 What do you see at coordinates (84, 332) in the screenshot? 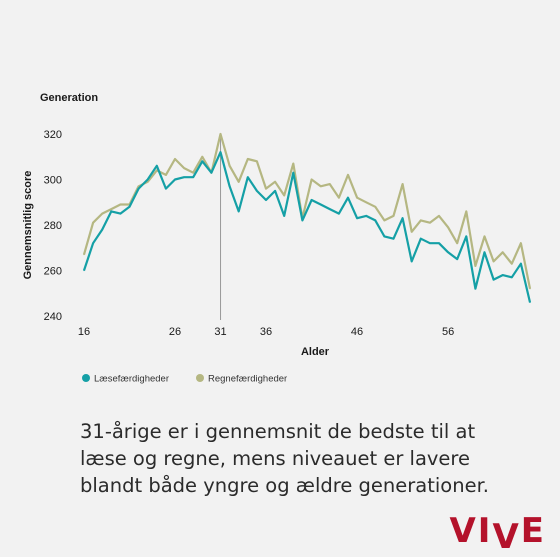
I see `x-tick-label: 16` at bounding box center [84, 332].